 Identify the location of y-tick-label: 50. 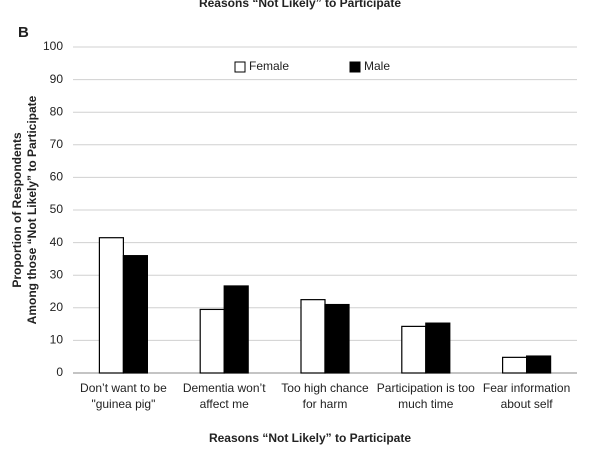
(57, 209).